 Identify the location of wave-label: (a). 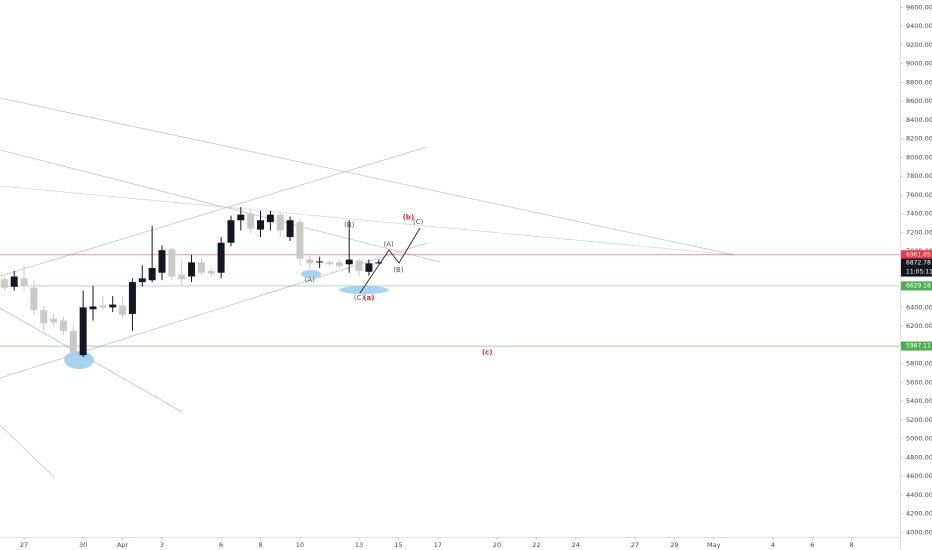
(368, 298).